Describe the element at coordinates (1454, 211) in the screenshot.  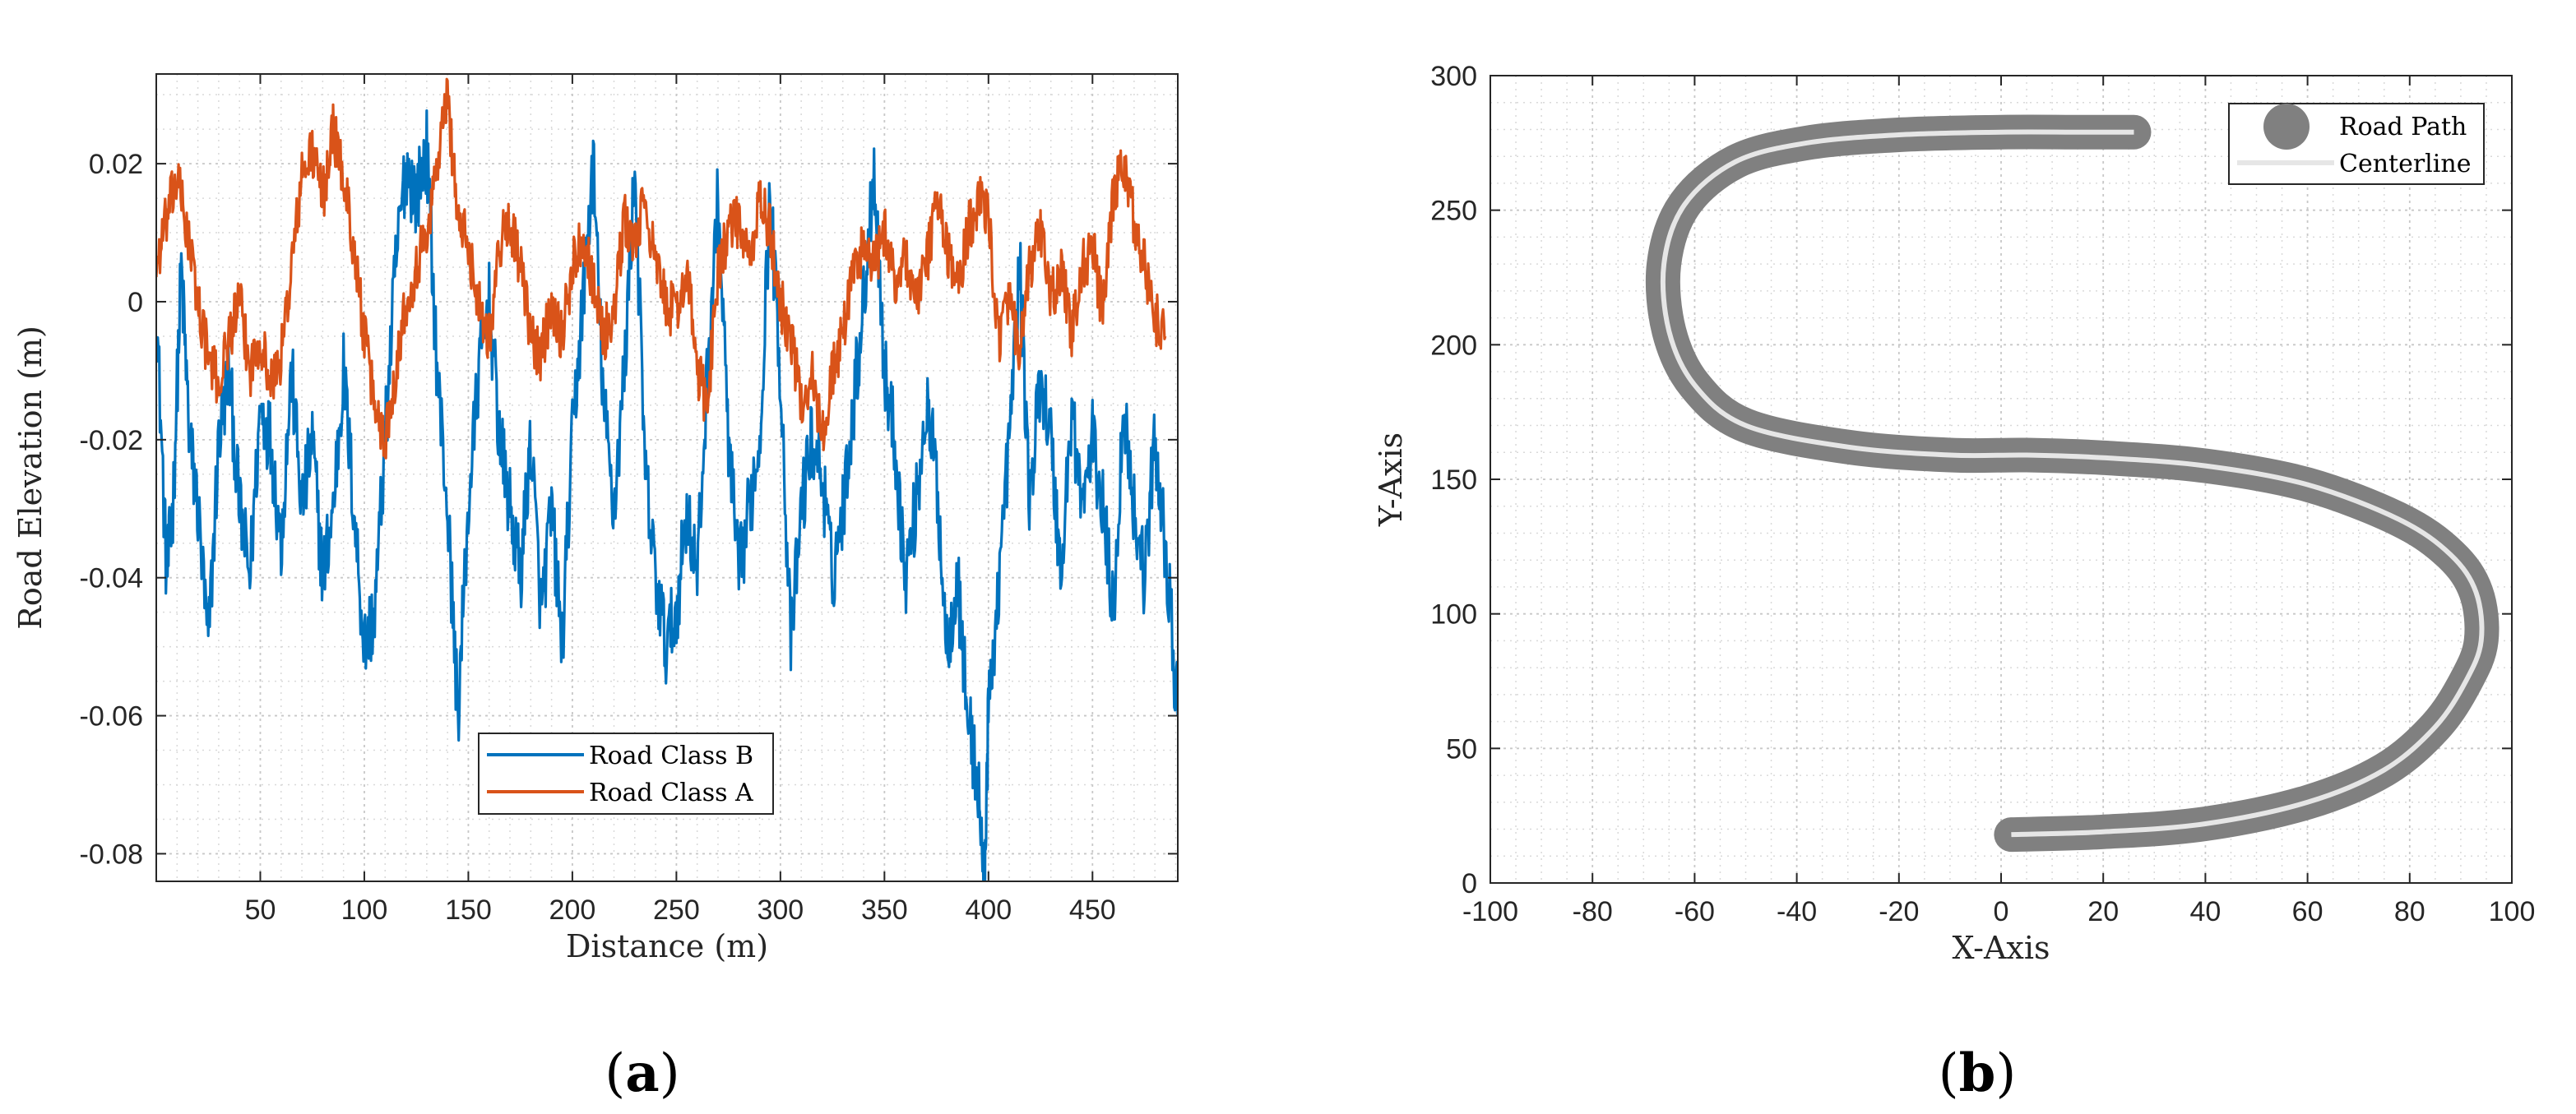
I see `y-tick-label: 250` at that location.